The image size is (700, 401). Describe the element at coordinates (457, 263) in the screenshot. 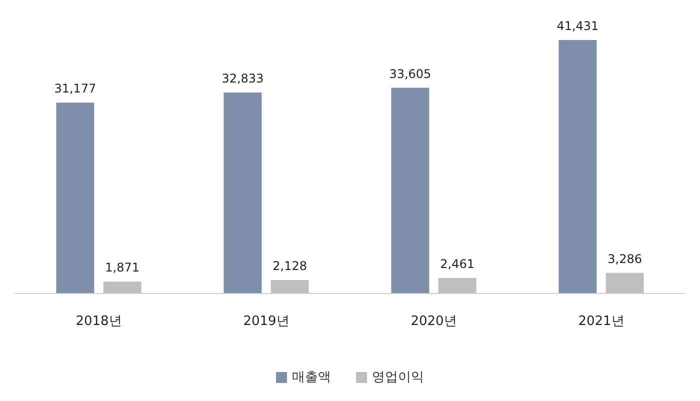

I see `data-label: 2,461` at that location.